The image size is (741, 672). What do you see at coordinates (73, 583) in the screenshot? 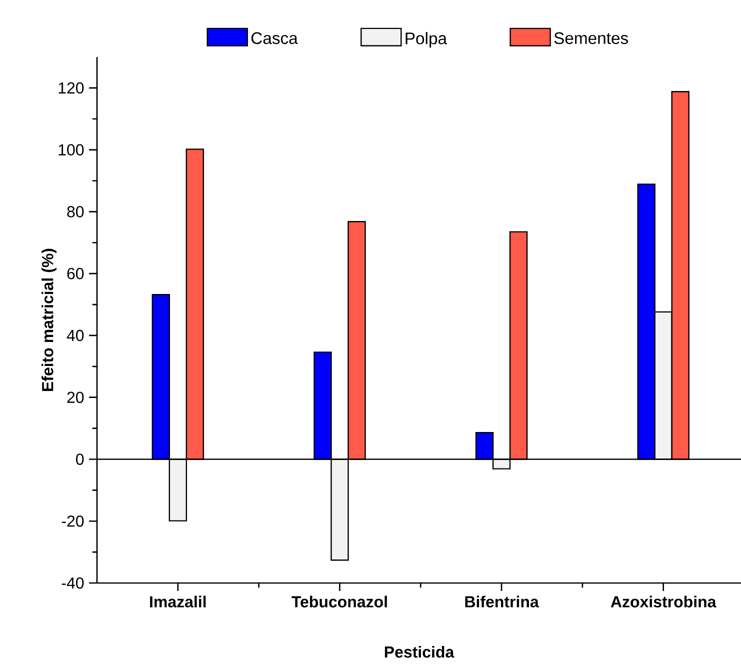
I see `y-tick-label: -40` at bounding box center [73, 583].